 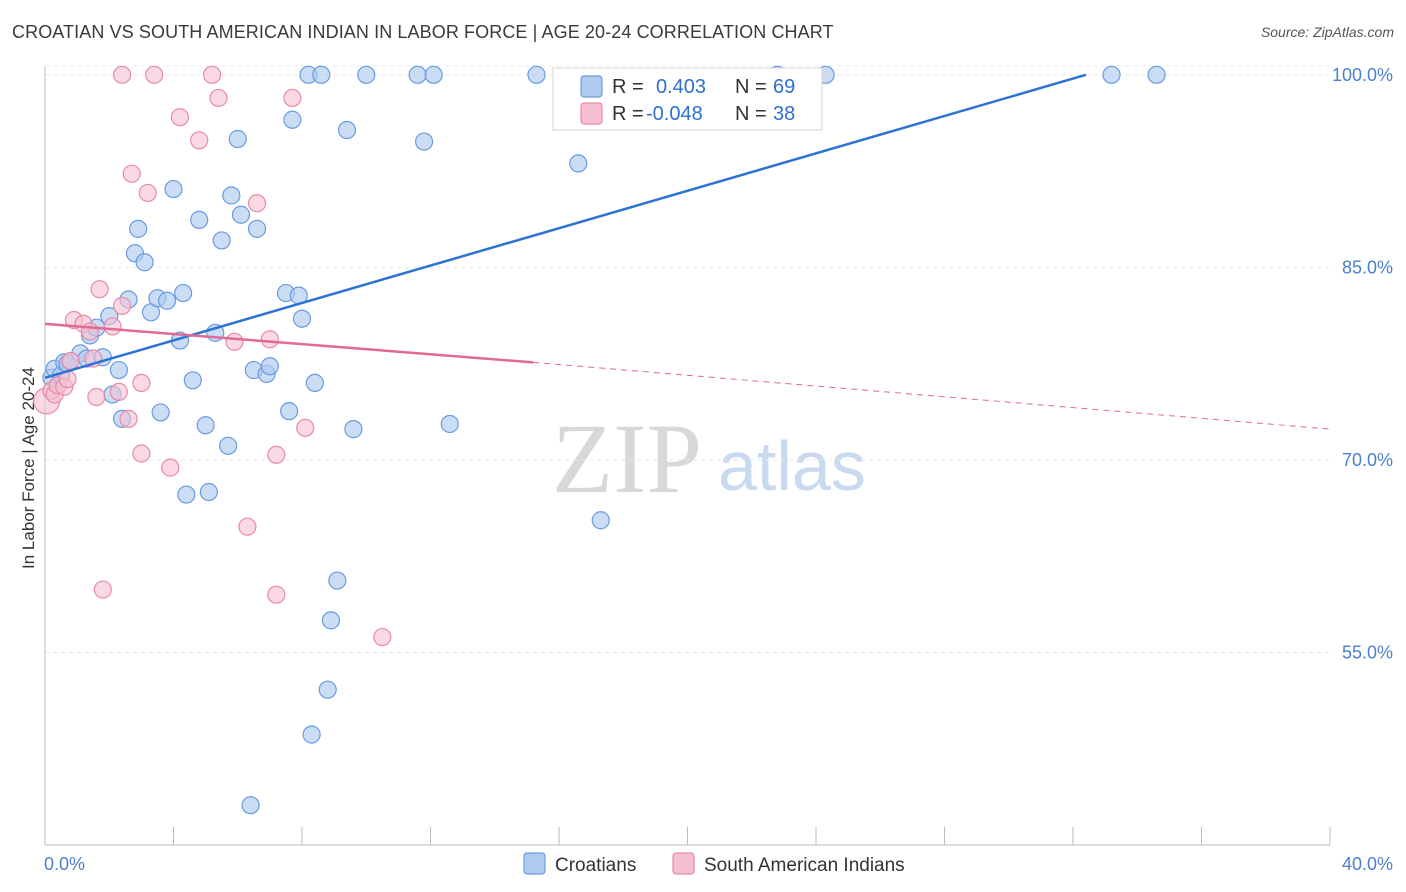 What do you see at coordinates (1367, 864) in the screenshot?
I see `x-tick-label-max: 40.0%` at bounding box center [1367, 864].